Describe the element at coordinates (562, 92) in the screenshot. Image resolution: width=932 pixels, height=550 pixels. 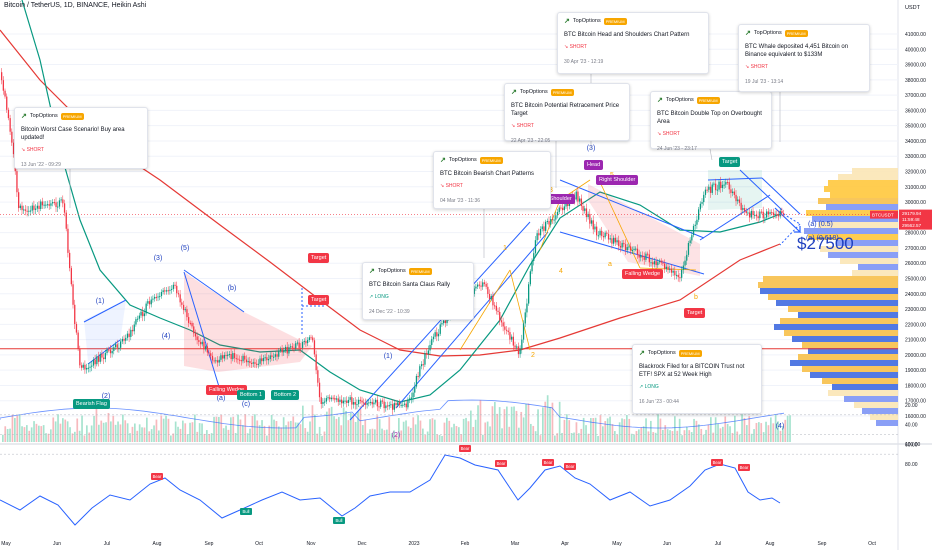
I see `premium-badge: PREMIUM` at that location.